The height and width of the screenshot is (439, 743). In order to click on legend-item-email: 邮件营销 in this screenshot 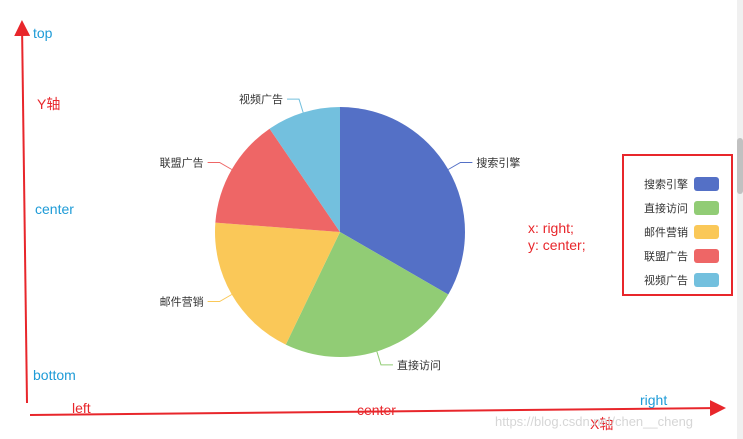, I will do `click(681, 232)`.